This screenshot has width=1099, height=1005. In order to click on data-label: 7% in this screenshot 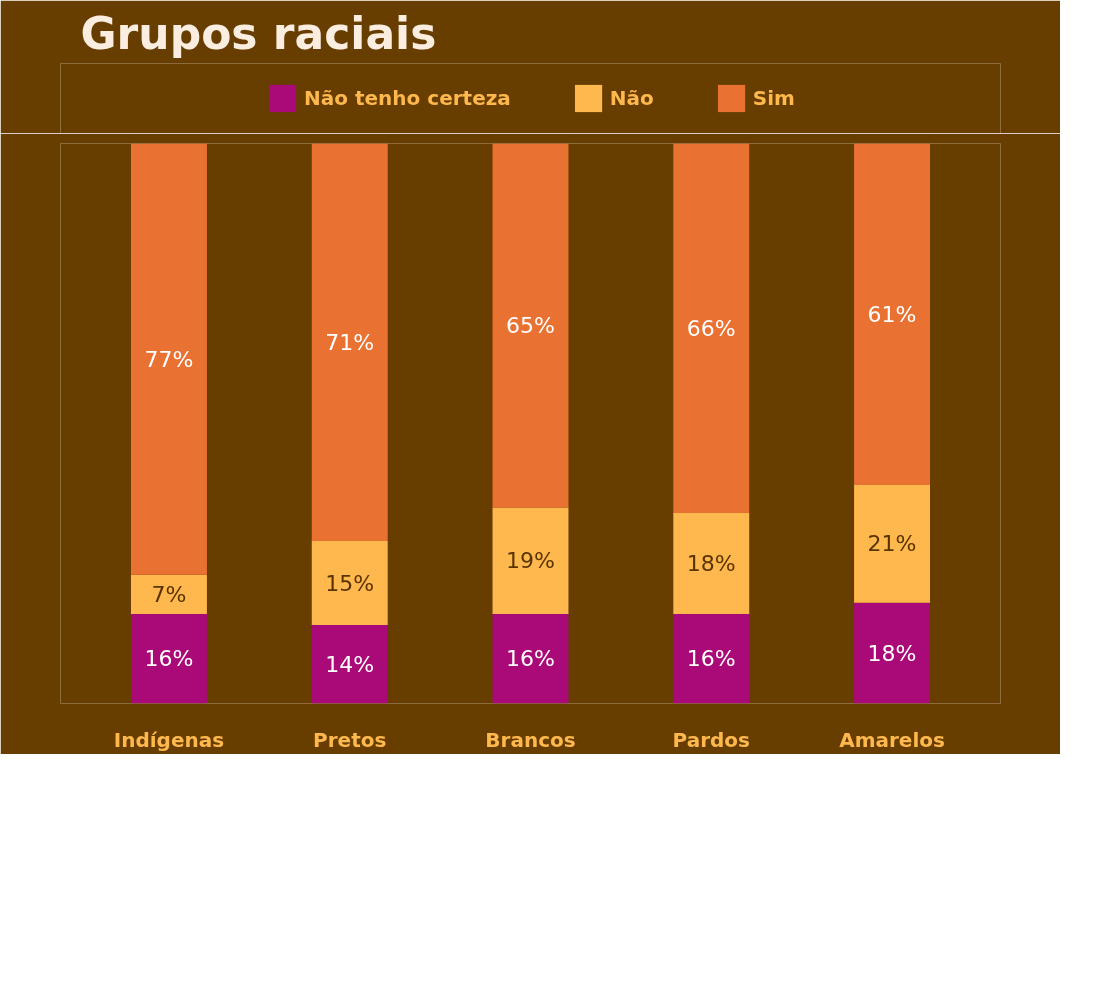, I will do `click(169, 594)`.